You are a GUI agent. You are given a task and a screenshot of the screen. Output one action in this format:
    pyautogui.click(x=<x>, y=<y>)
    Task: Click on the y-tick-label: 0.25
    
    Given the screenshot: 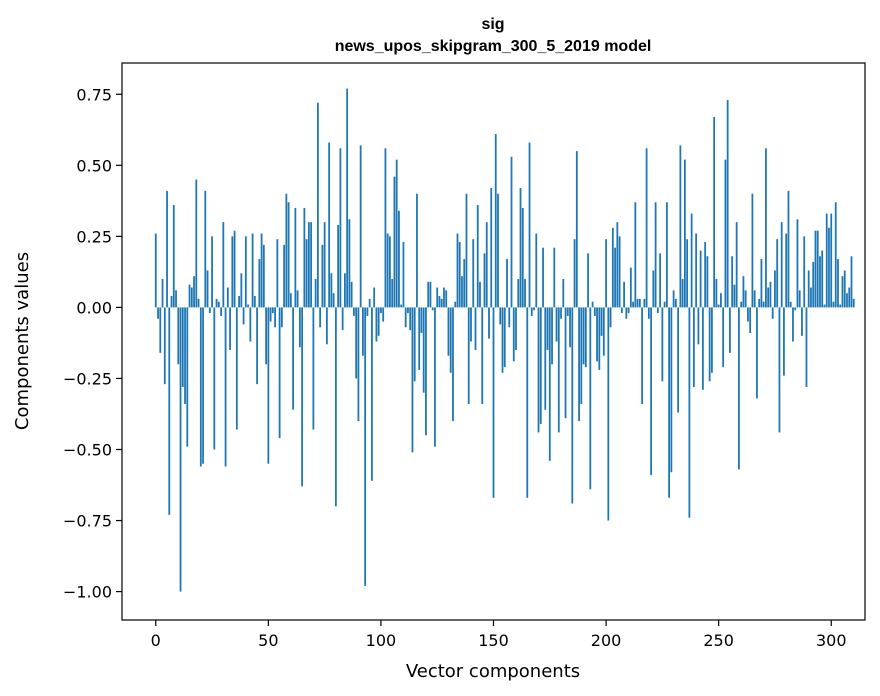 What is the action you would take?
    pyautogui.click(x=94, y=236)
    